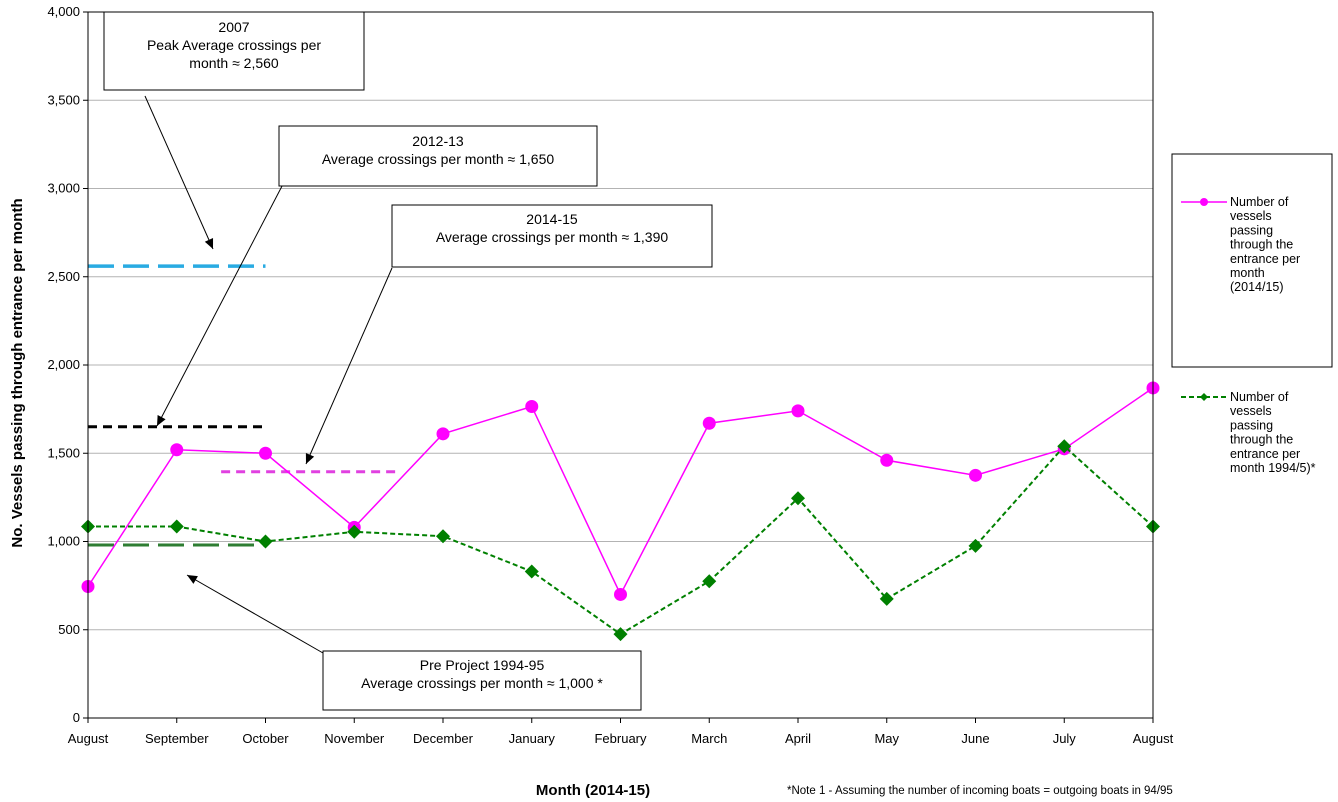  I want to click on annotation-text: 2012-13, so click(438, 141).